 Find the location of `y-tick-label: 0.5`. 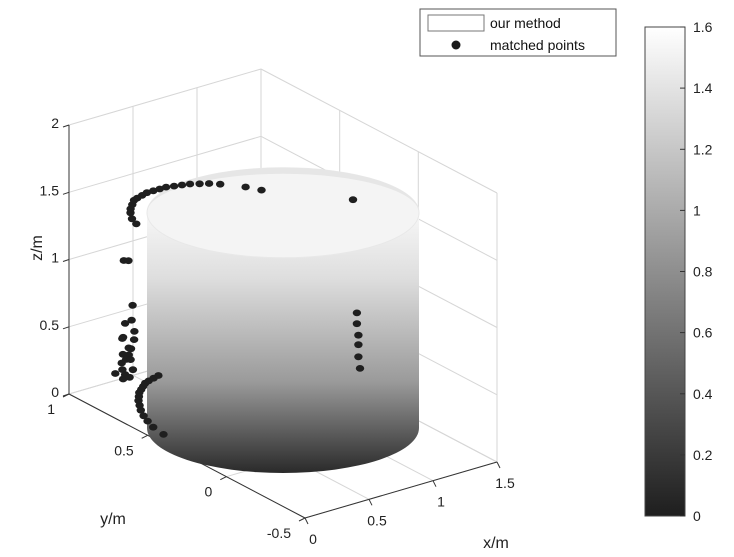

y-tick-label: 0.5 is located at coordinates (124, 450).